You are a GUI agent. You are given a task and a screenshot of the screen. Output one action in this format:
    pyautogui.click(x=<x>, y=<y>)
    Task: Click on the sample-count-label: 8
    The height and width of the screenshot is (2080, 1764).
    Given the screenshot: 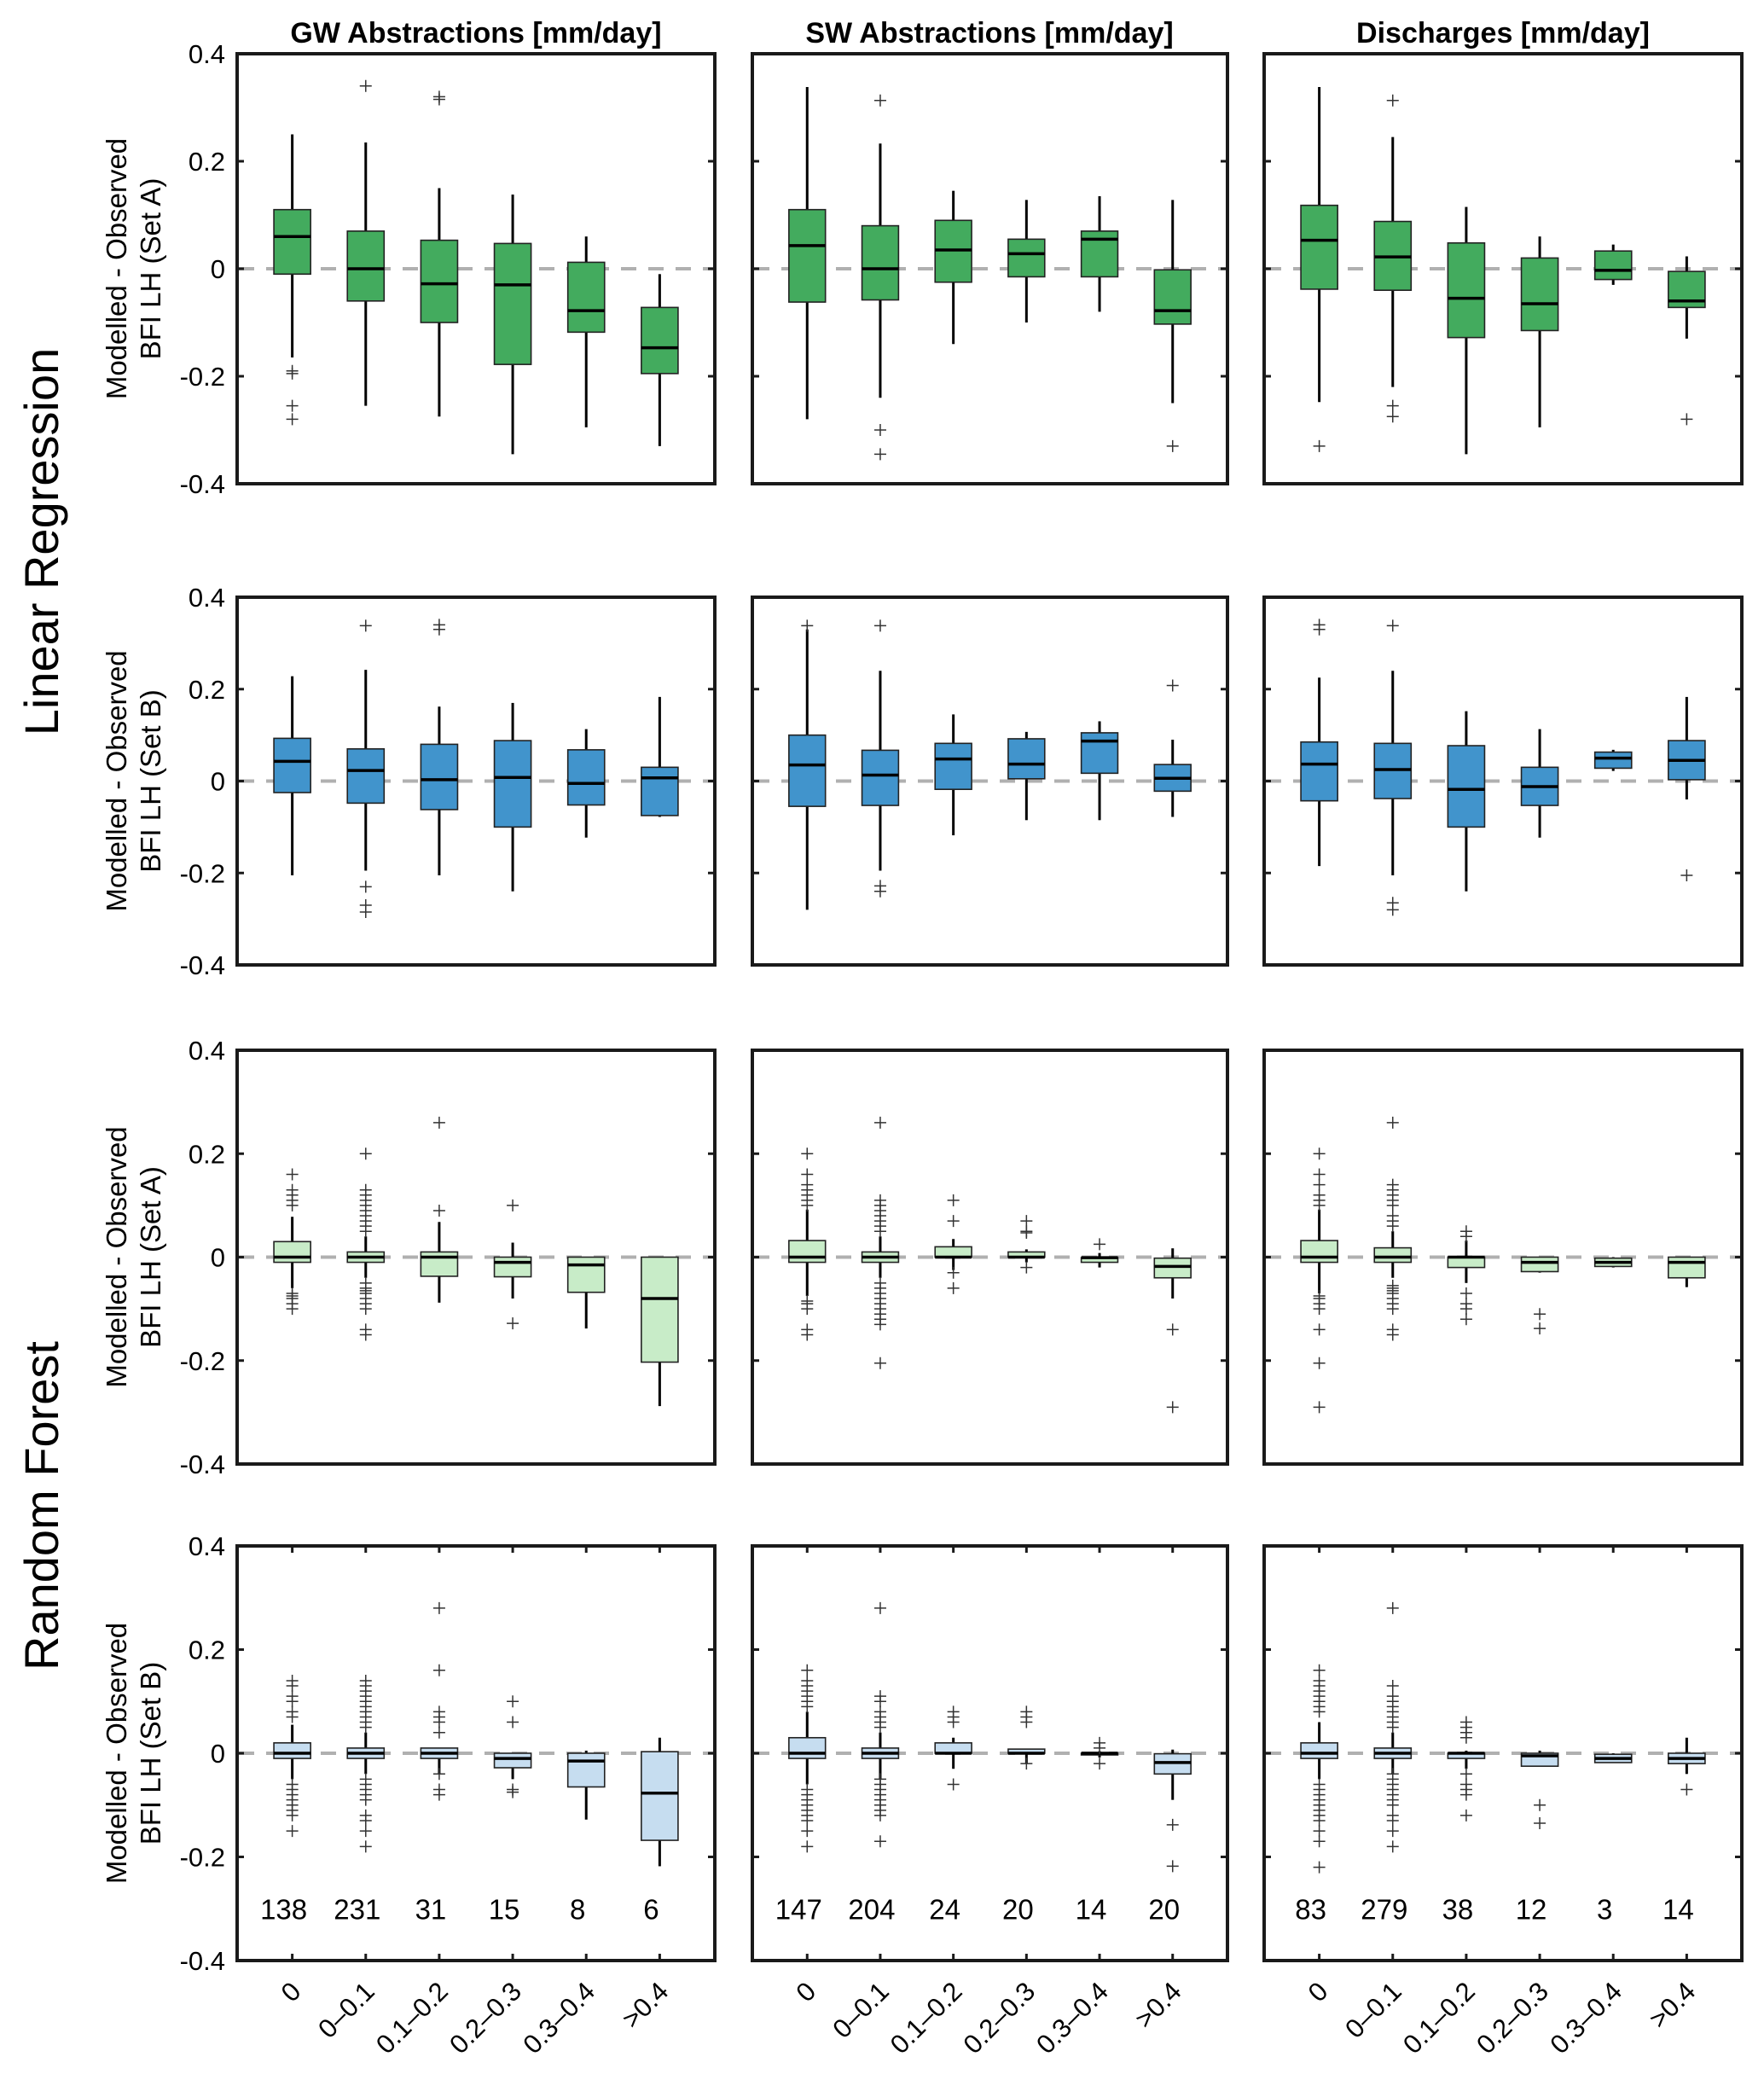 What is the action you would take?
    pyautogui.click(x=577, y=1909)
    